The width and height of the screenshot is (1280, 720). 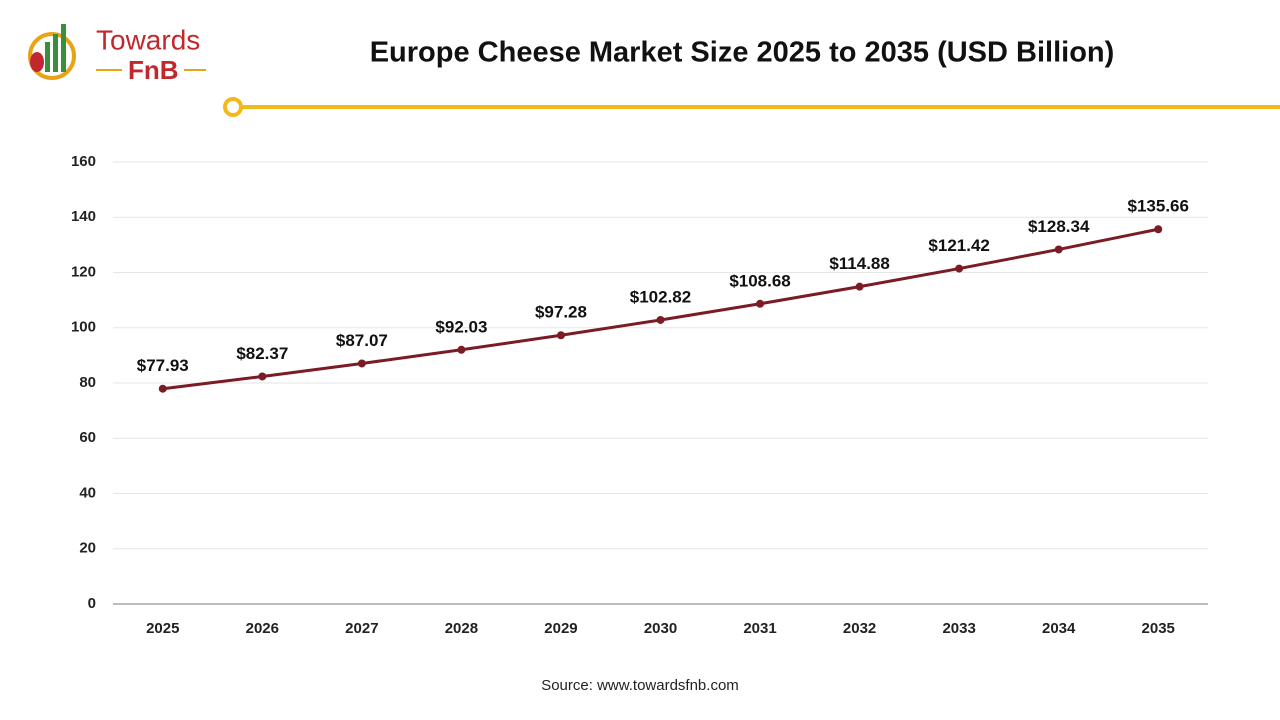 What do you see at coordinates (1158, 206) in the screenshot?
I see `value-label: $135.66` at bounding box center [1158, 206].